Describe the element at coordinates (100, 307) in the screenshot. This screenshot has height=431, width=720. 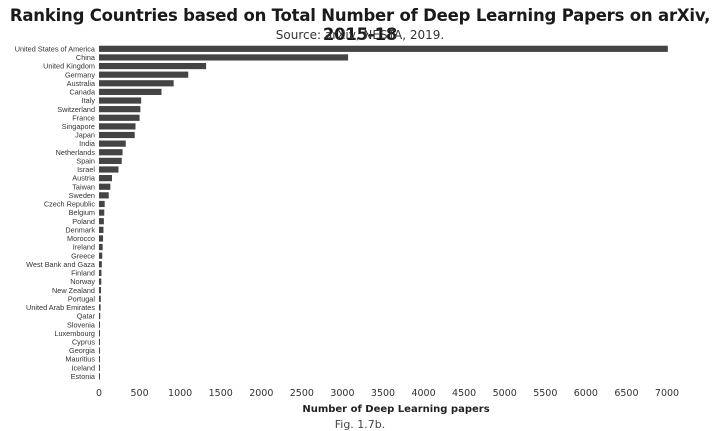
I see `bar-united-arab-emirates` at that location.